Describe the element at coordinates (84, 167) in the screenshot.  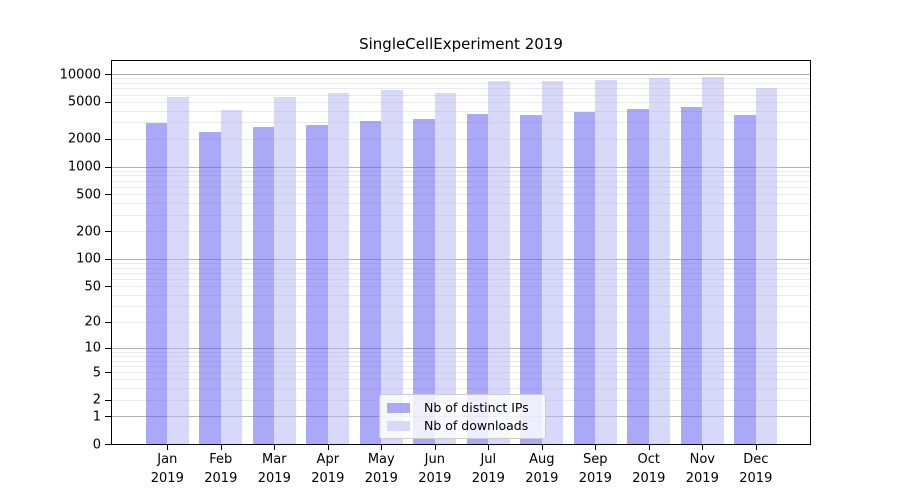
I see `y-tick-label: 1000` at that location.